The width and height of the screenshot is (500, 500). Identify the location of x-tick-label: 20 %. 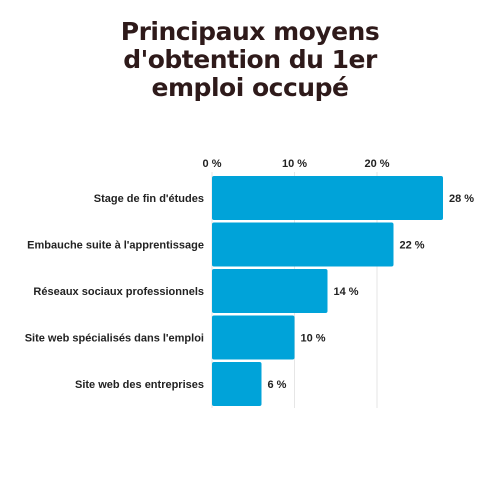
(376, 164).